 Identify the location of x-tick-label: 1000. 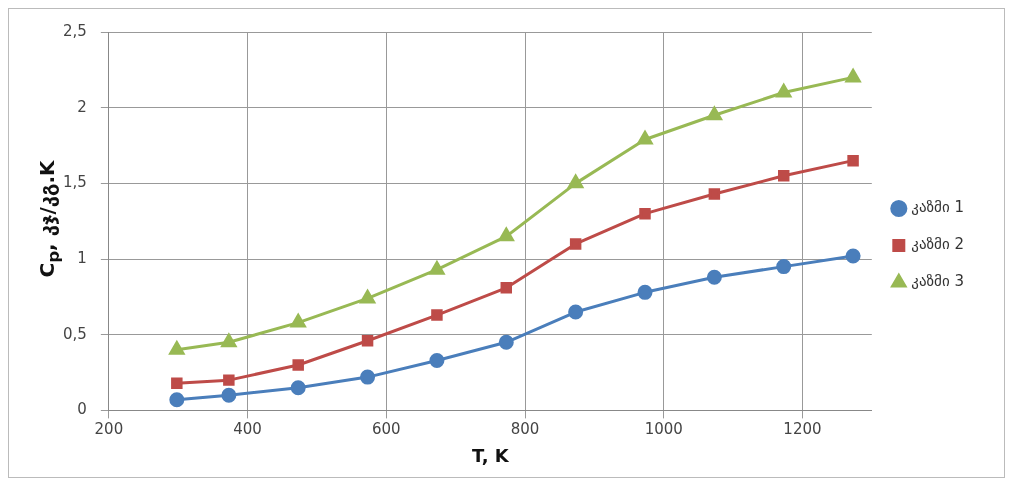
(663, 429).